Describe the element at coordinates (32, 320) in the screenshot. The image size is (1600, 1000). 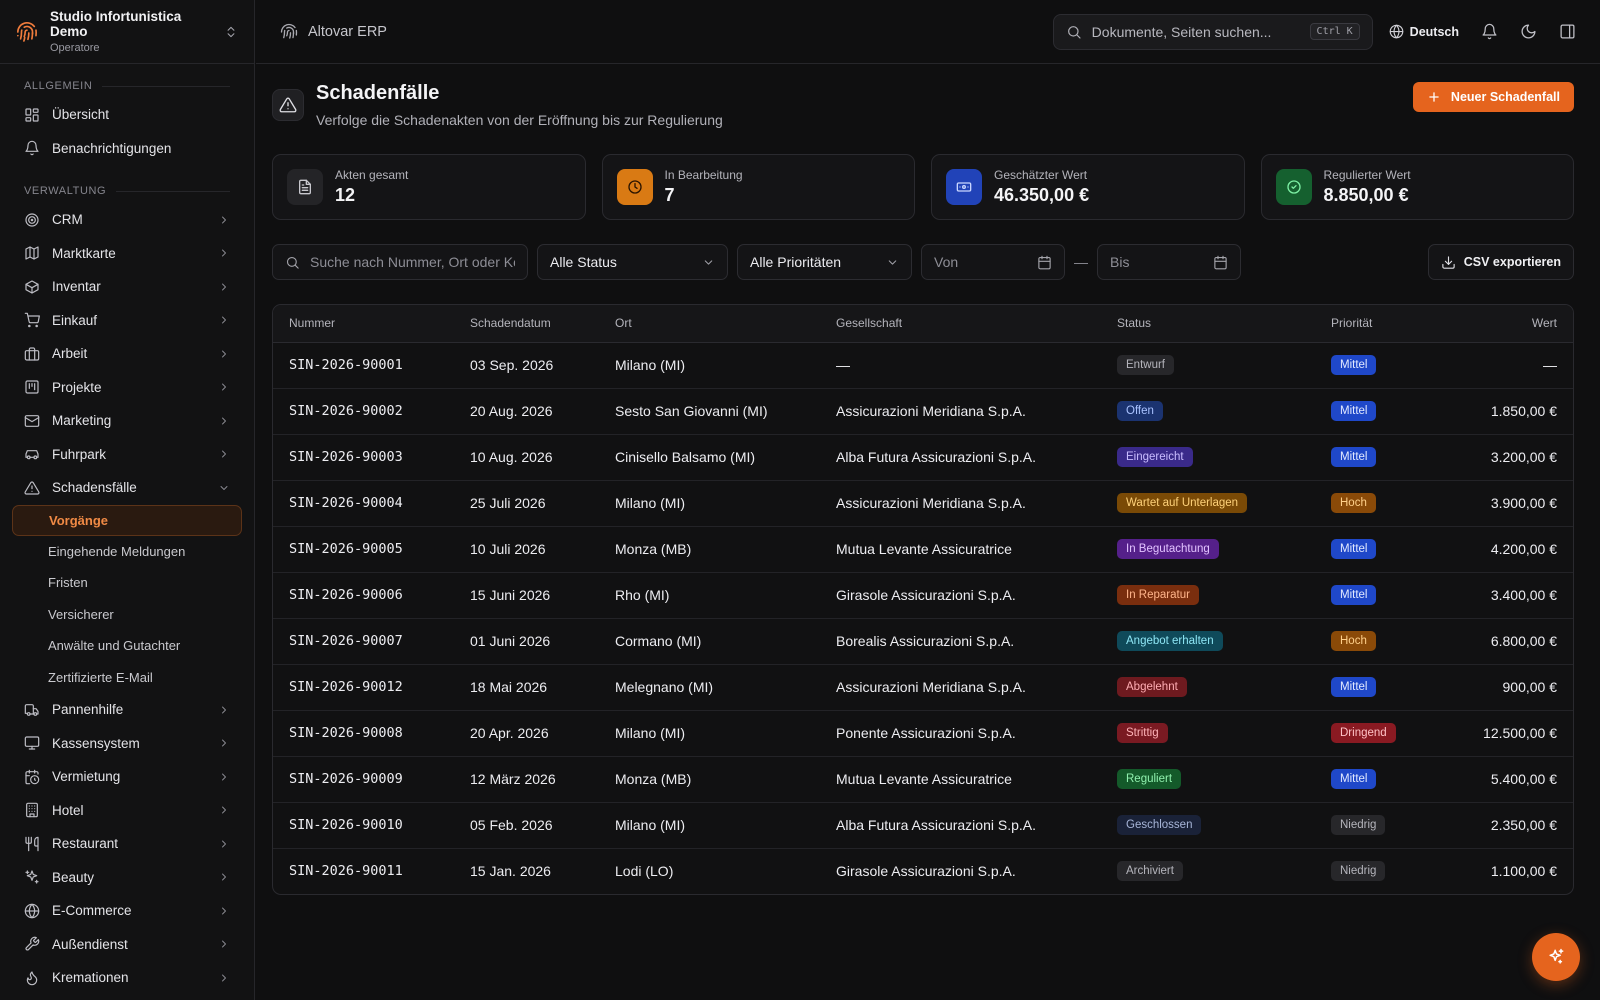
I see `shopping-cart-icon` at that location.